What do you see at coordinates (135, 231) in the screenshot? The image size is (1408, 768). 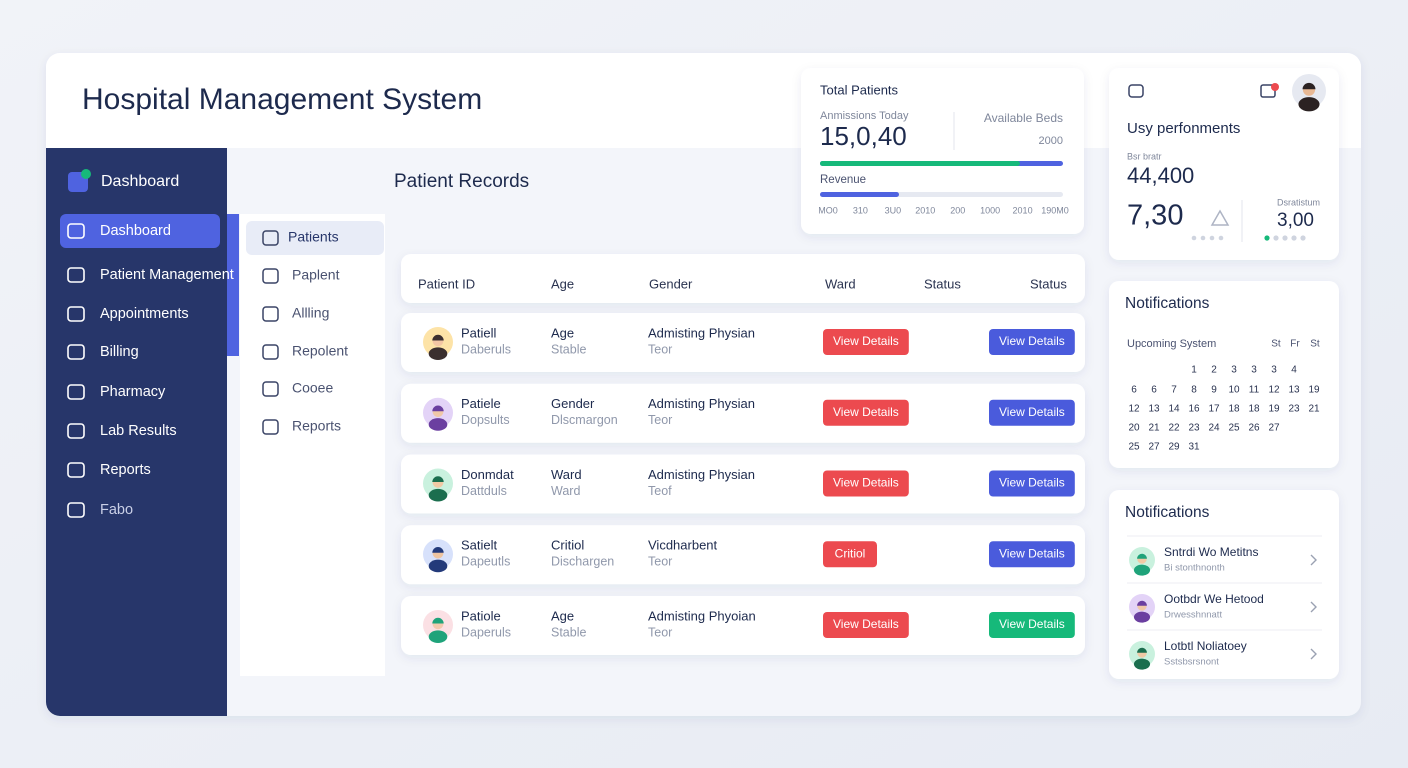 I see `nav-item: Dashboard` at bounding box center [135, 231].